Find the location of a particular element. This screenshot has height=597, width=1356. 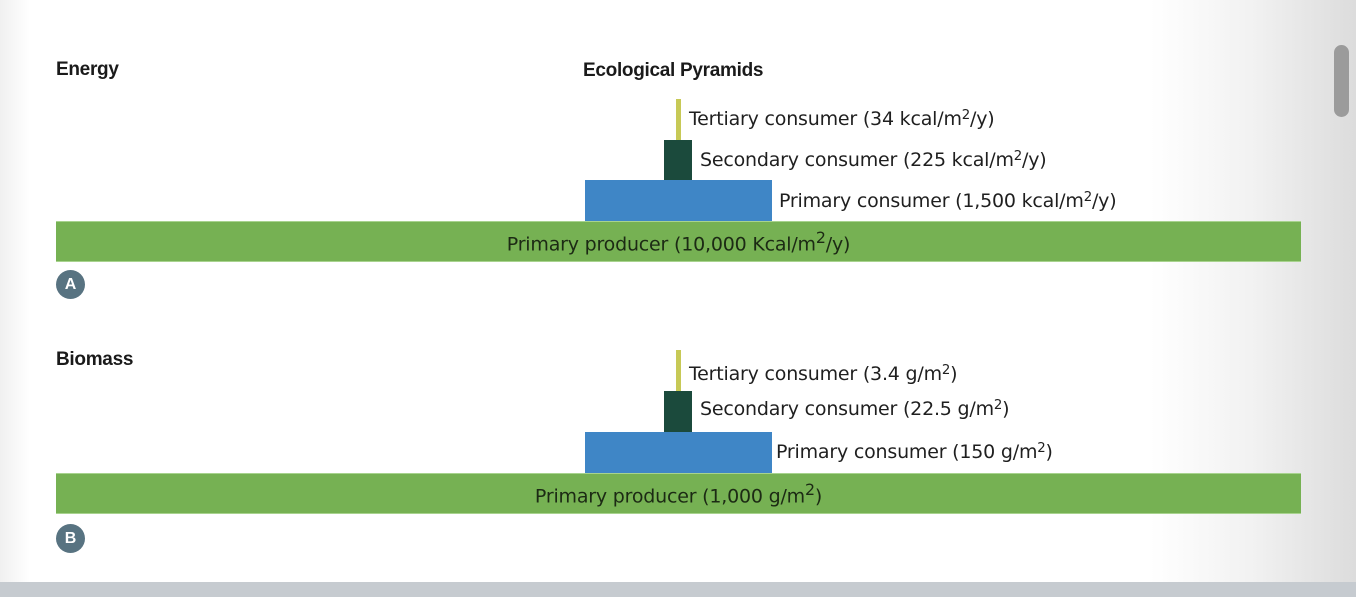

primary-producer-bar: Primary producer (10,000 Kcal/m2/y) is located at coordinates (678, 241).